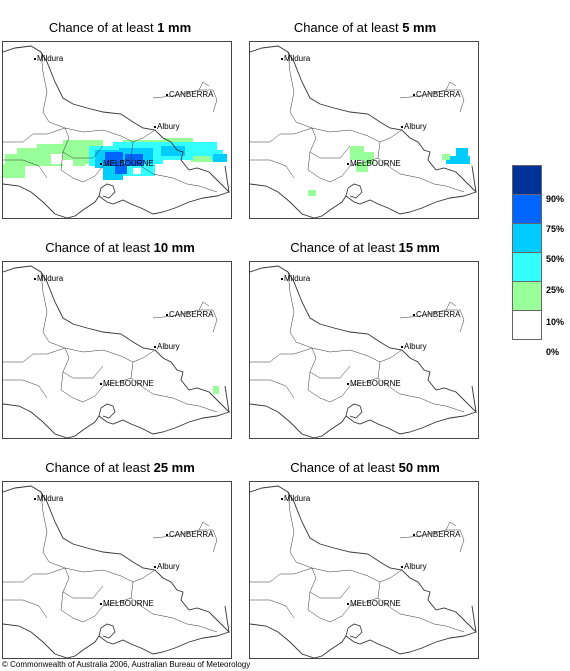 The height and width of the screenshot is (671, 570). I want to click on probability-legend, so click(527, 252).